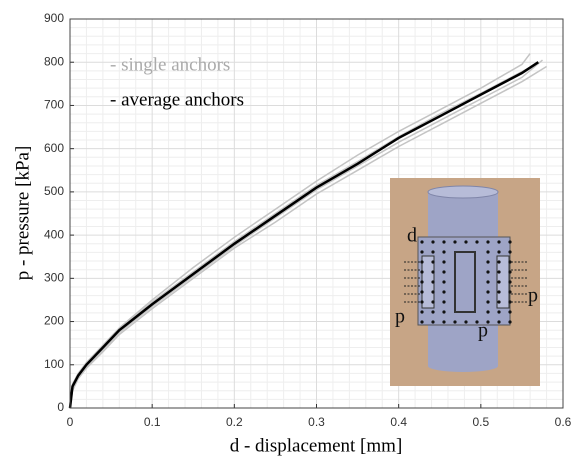 The height and width of the screenshot is (459, 575). I want to click on y-tick-label: 300, so click(54, 278).